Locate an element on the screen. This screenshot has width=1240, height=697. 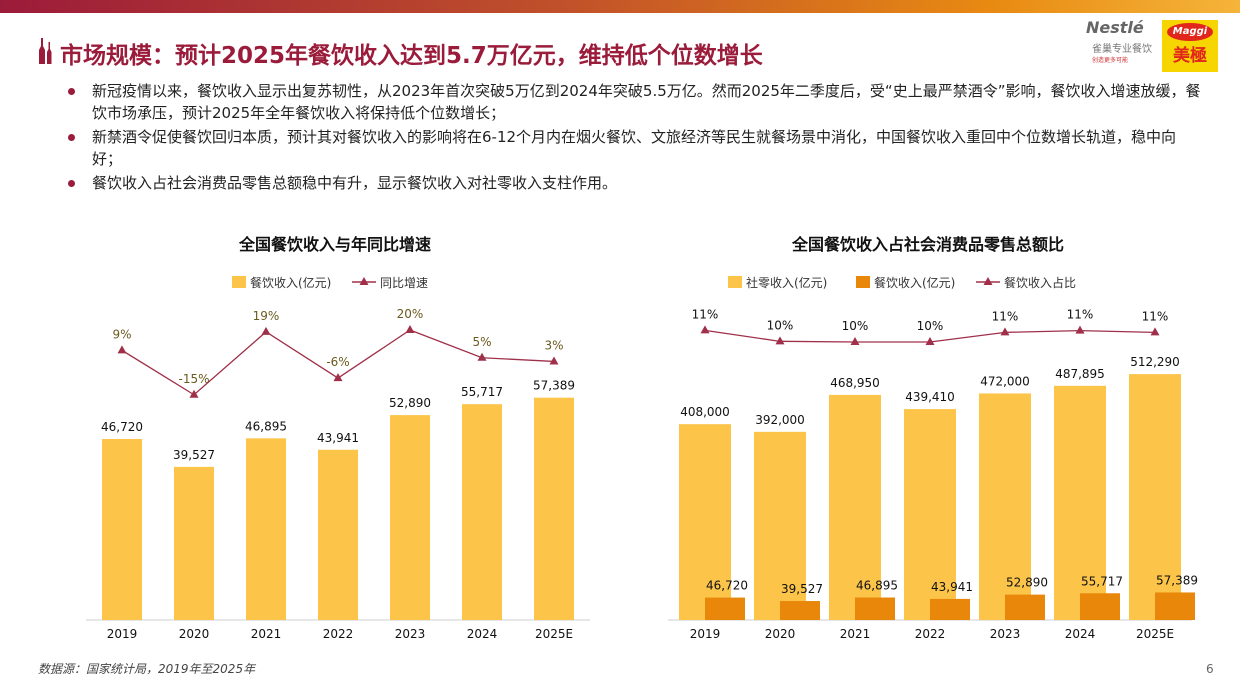
x-tick-label: 2022 is located at coordinates (930, 634).